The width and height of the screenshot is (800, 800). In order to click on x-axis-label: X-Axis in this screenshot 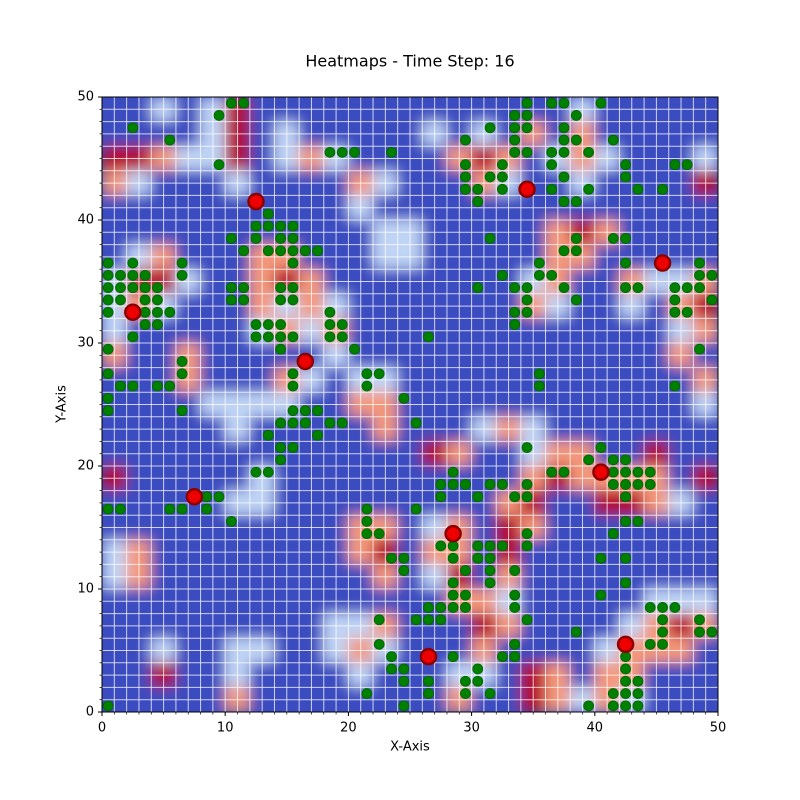, I will do `click(410, 747)`.